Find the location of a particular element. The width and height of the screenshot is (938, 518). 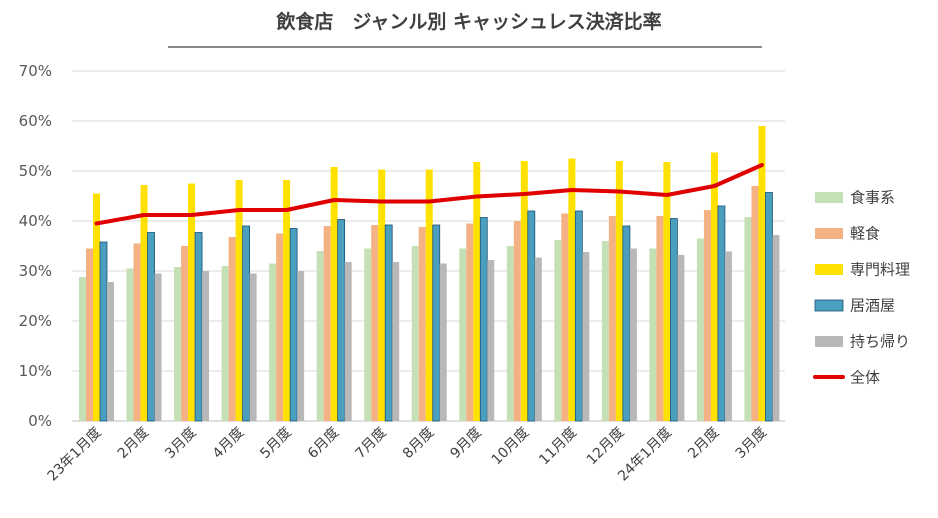

line-series-total is located at coordinates (429, 194).